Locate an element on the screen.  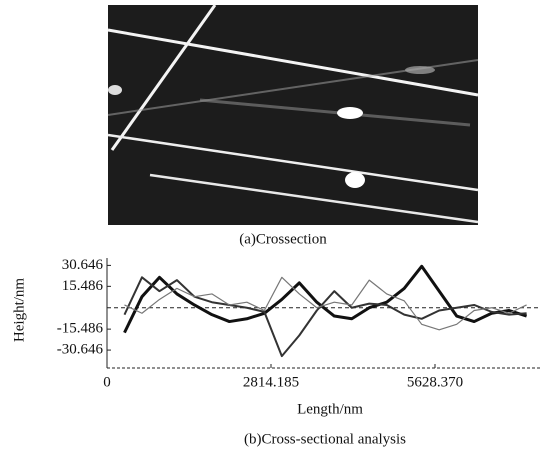
y-axis-label: Height/nm is located at coordinates (19, 310).